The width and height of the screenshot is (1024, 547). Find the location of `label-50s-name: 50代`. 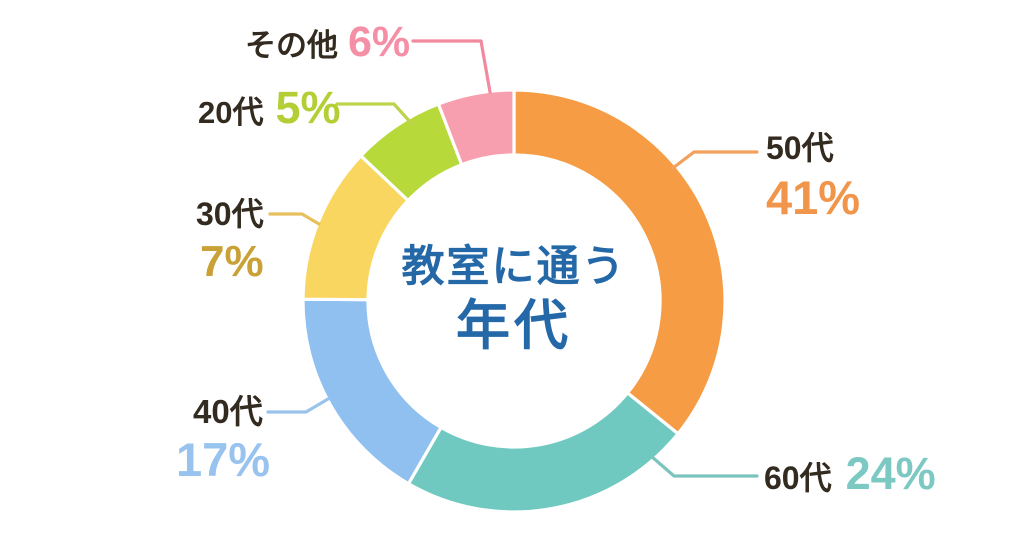

label-50s-name: 50代 is located at coordinates (800, 148).